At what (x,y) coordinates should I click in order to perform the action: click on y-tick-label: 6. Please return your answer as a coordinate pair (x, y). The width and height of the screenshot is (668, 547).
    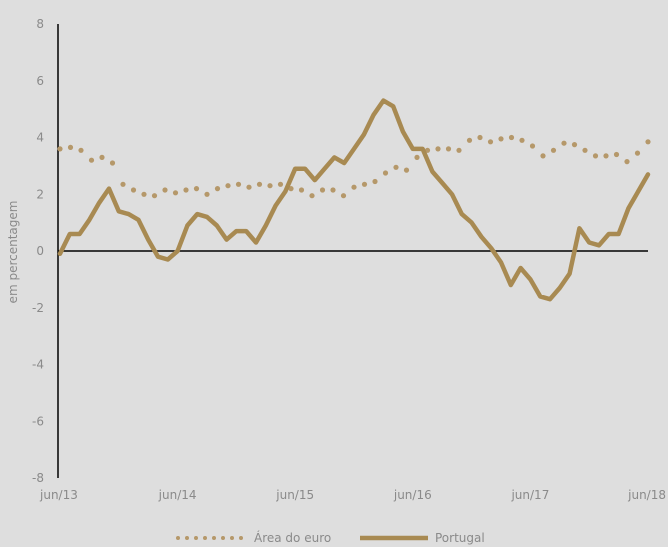
    Looking at the image, I should click on (40, 81).